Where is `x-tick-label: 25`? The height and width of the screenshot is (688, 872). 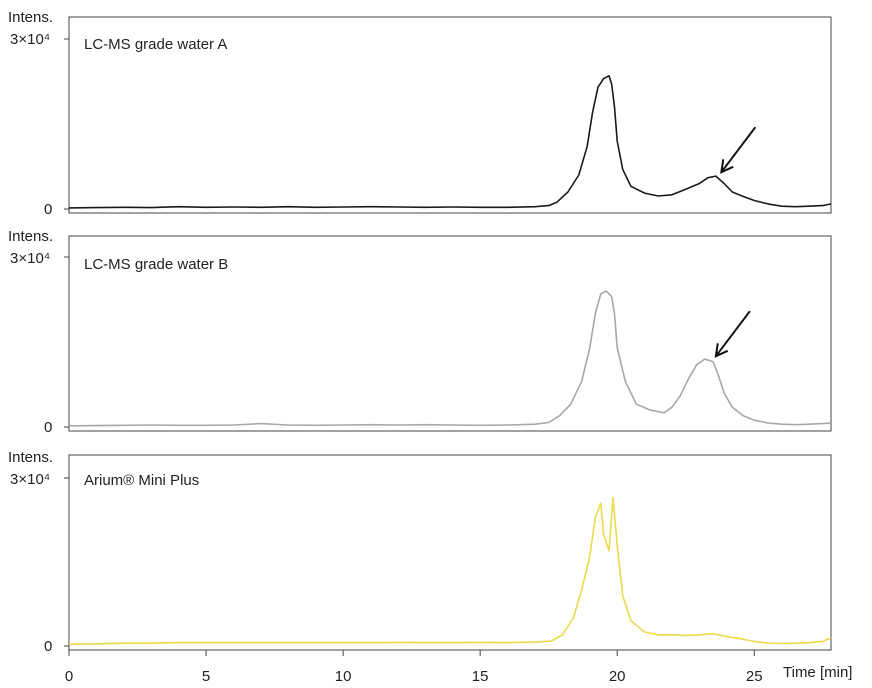
x-tick-label: 25 is located at coordinates (754, 676).